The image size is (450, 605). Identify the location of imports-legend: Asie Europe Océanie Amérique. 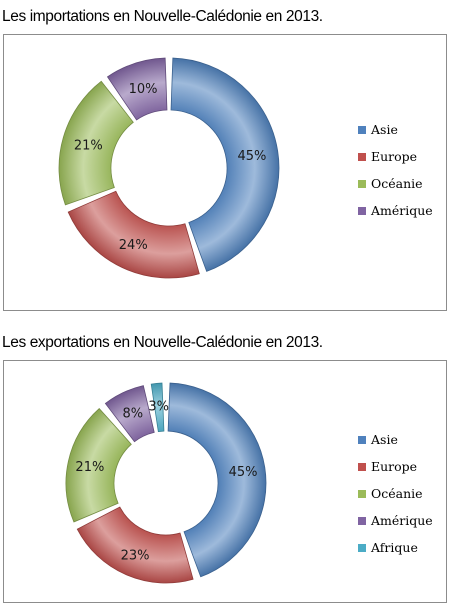
(395, 177).